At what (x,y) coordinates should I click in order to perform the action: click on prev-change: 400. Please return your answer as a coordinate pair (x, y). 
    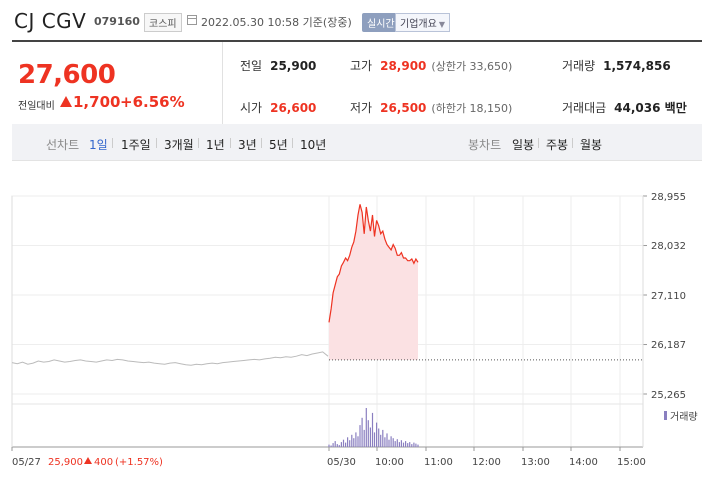
    Looking at the image, I should click on (103, 462).